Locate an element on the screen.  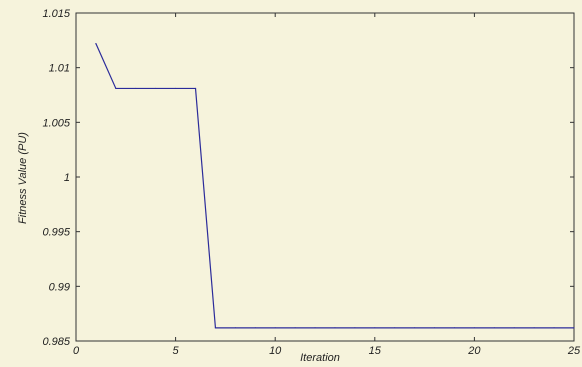
x-tick-label: 20 is located at coordinates (474, 351).